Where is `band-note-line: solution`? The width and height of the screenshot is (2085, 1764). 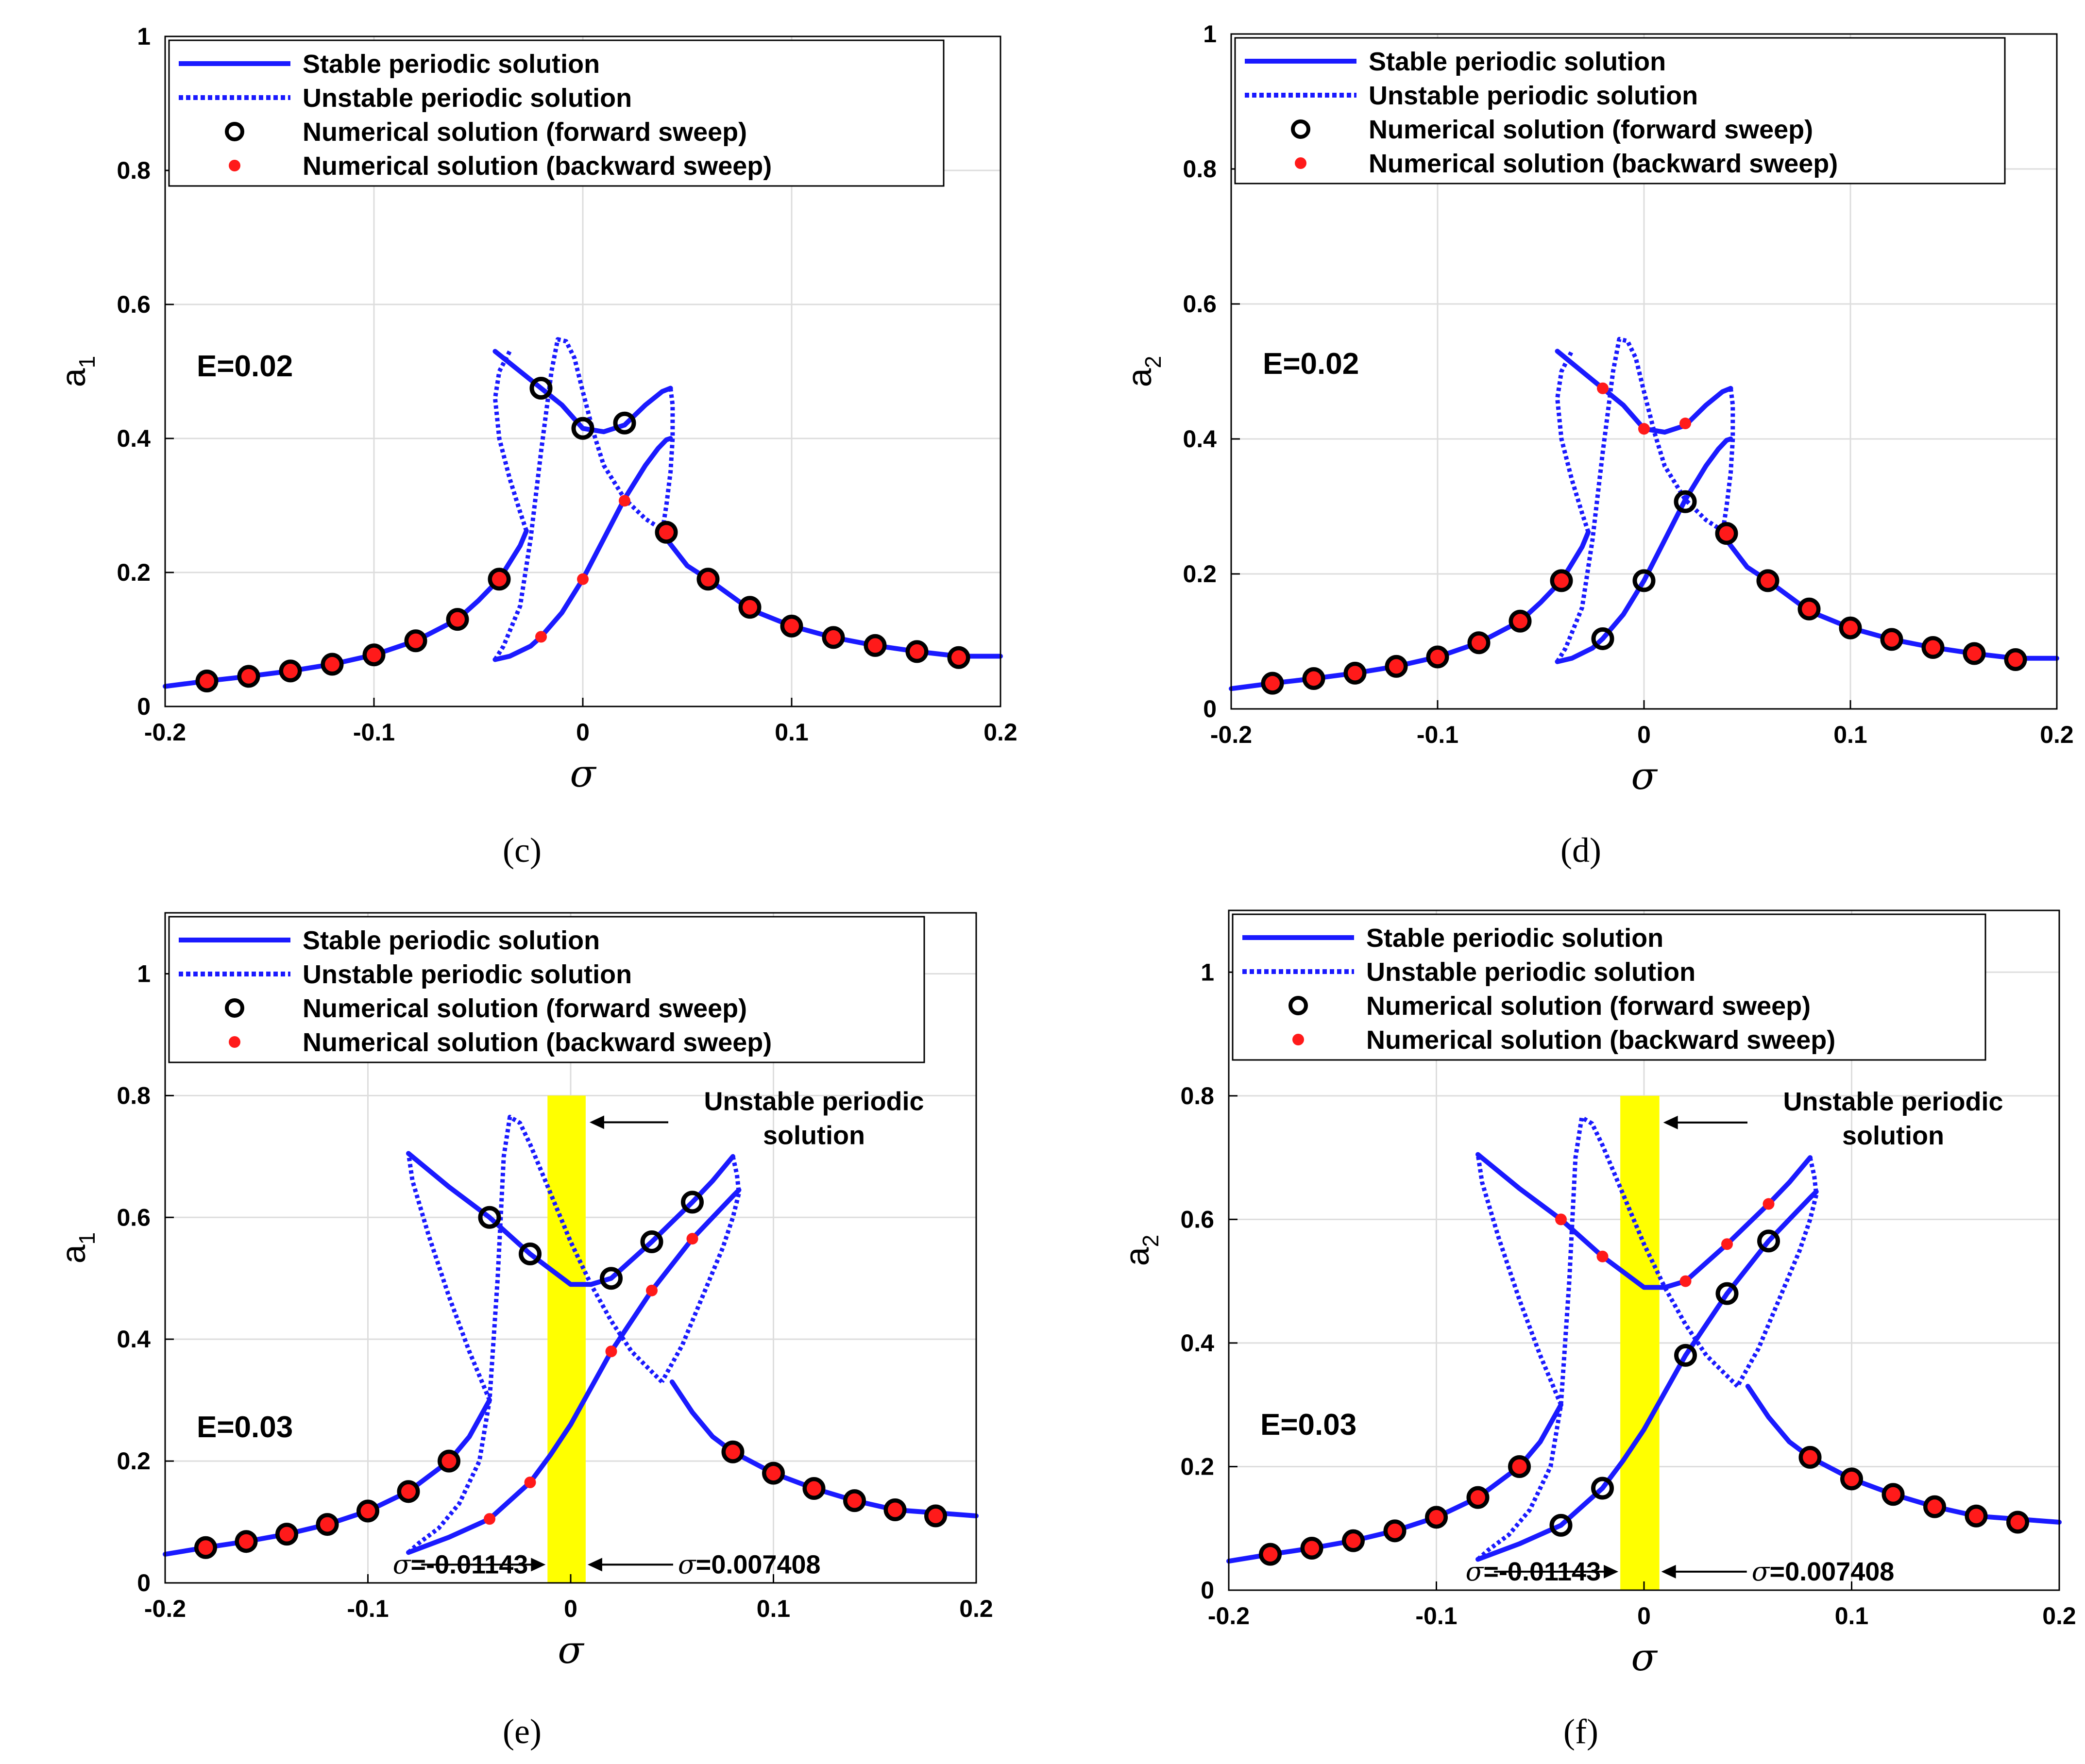
band-note-line: solution is located at coordinates (814, 1135).